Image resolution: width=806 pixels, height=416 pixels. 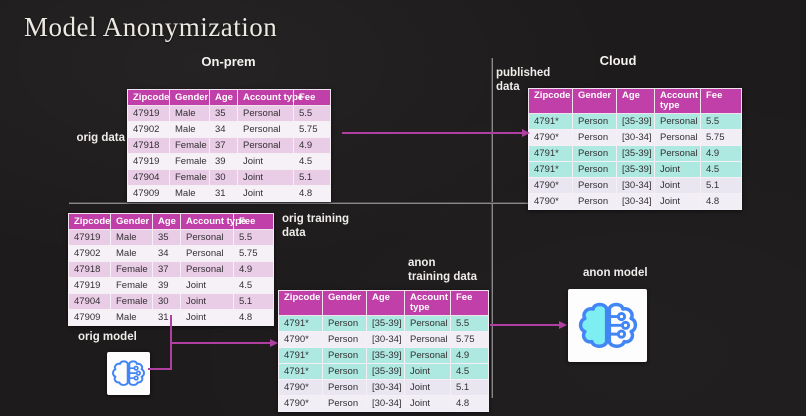 I want to click on table-row: 47919 Male 35 Personal 5.5, so click(x=229, y=113).